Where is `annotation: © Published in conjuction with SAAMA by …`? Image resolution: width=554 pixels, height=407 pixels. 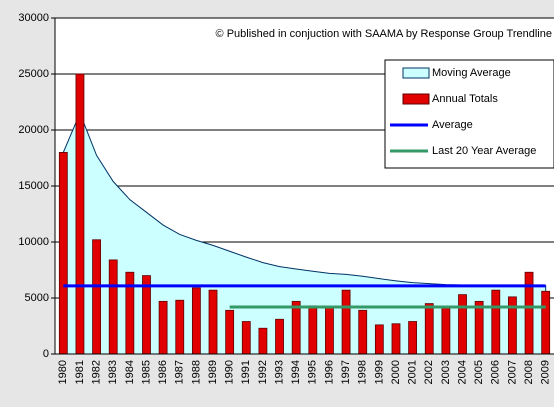 annotation: © Published in conjuction with SAAMA by … is located at coordinates (384, 34).